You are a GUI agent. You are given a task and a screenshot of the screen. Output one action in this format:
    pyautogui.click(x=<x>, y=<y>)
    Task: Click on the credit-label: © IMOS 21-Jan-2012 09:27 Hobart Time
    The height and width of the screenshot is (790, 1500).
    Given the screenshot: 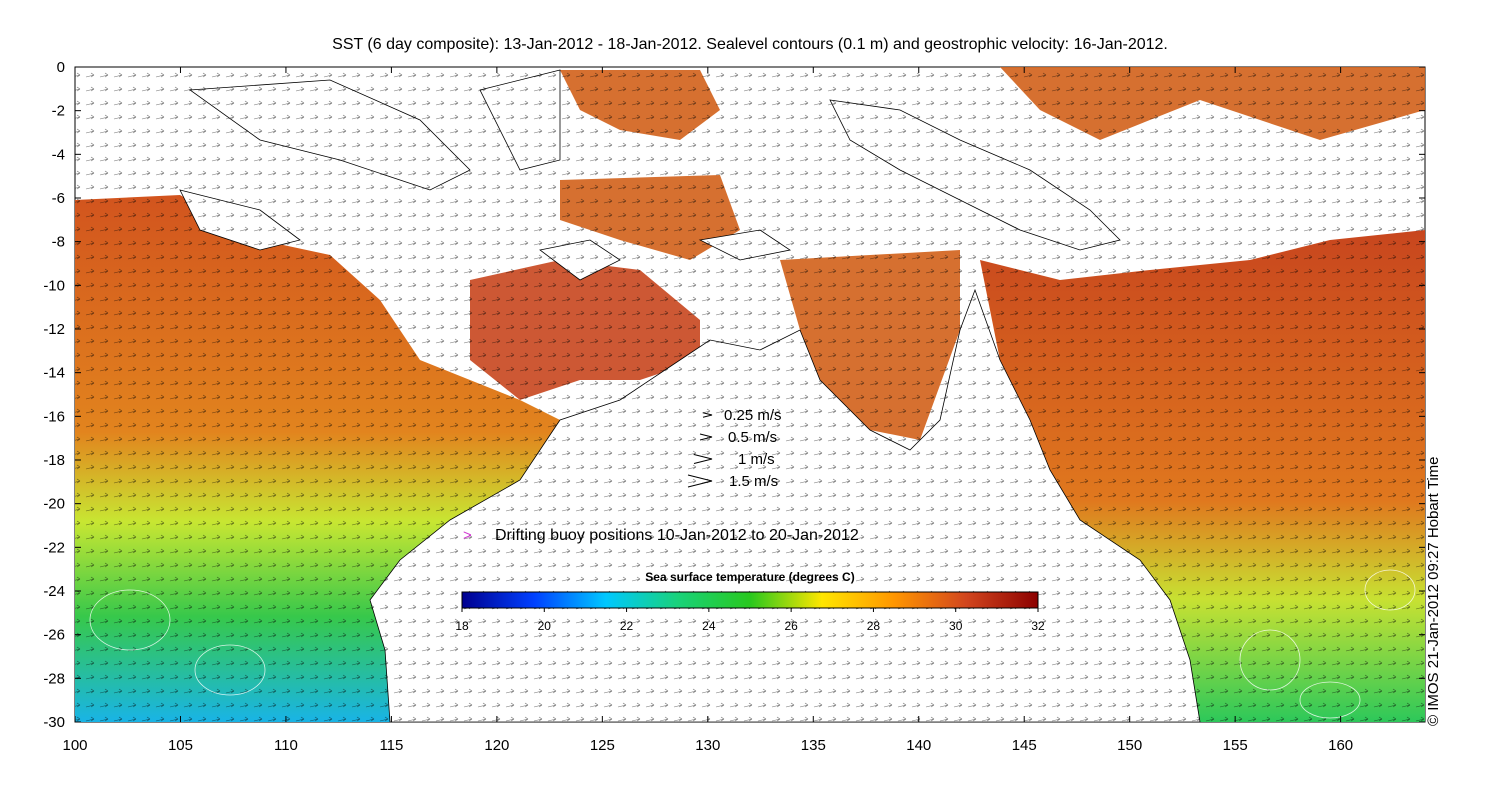 What is the action you would take?
    pyautogui.click(x=1433, y=591)
    